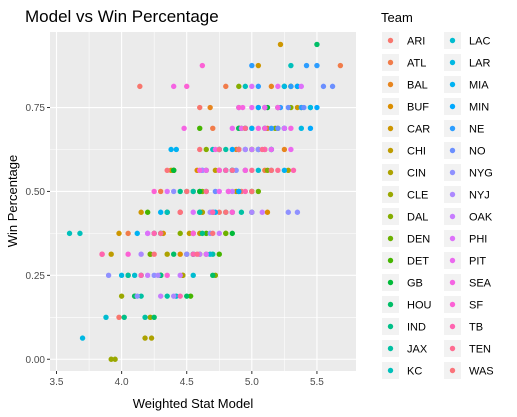  Describe the element at coordinates (215, 170) in the screenshot. I see `data-point-chi` at that location.